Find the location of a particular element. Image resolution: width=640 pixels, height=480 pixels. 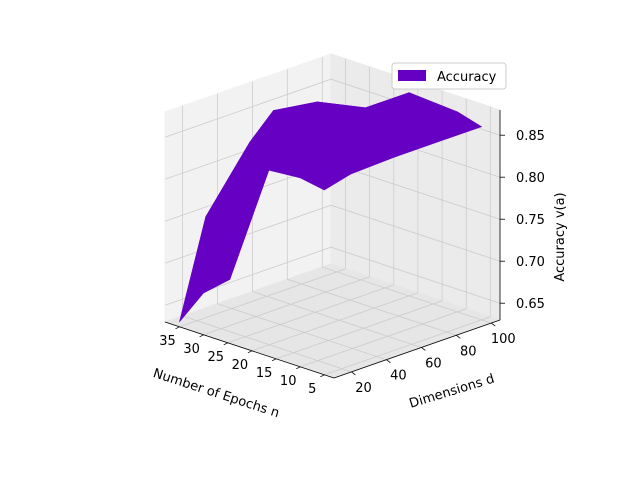

z-tick-label: 0.70 is located at coordinates (530, 262).